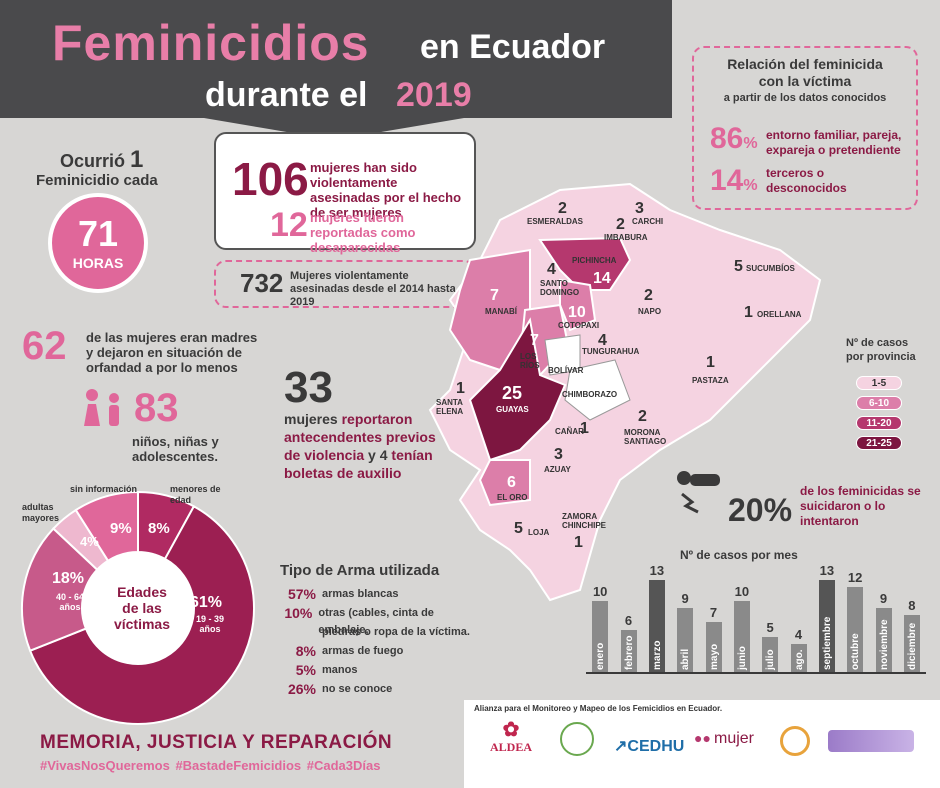  Describe the element at coordinates (396, 632) in the screenshot. I see `armas-text: piedras o ropa de la víctima.` at that location.